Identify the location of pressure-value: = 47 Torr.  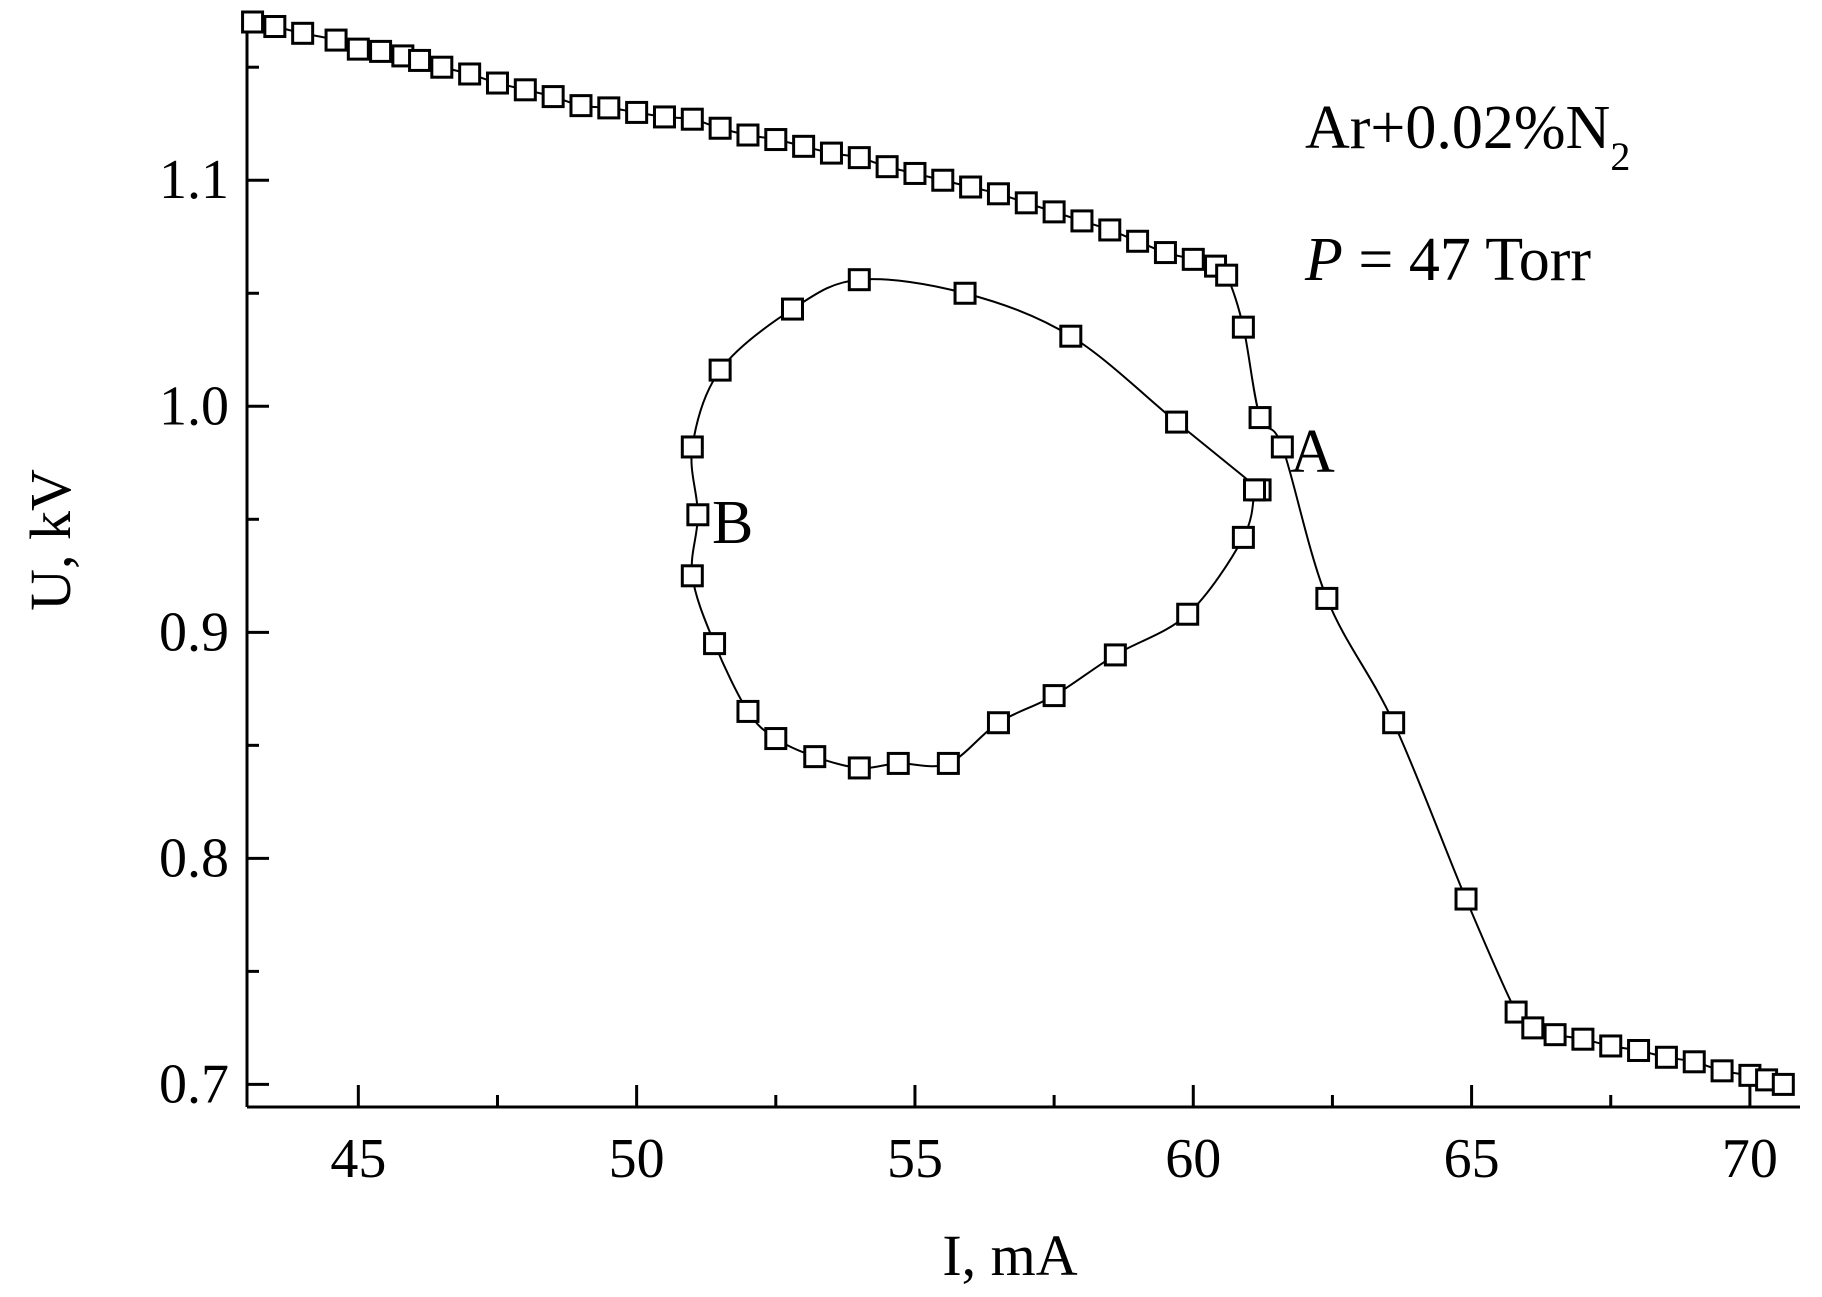
(1467, 260).